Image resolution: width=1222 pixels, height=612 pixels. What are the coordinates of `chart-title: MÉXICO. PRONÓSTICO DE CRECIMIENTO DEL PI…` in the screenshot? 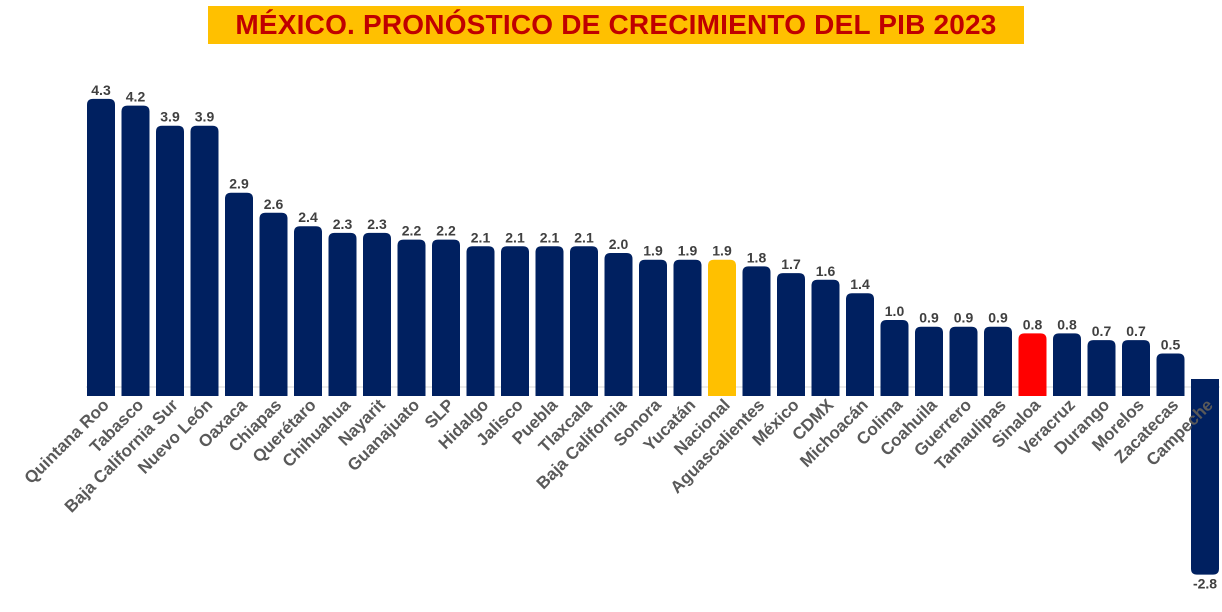 It's located at (616, 24).